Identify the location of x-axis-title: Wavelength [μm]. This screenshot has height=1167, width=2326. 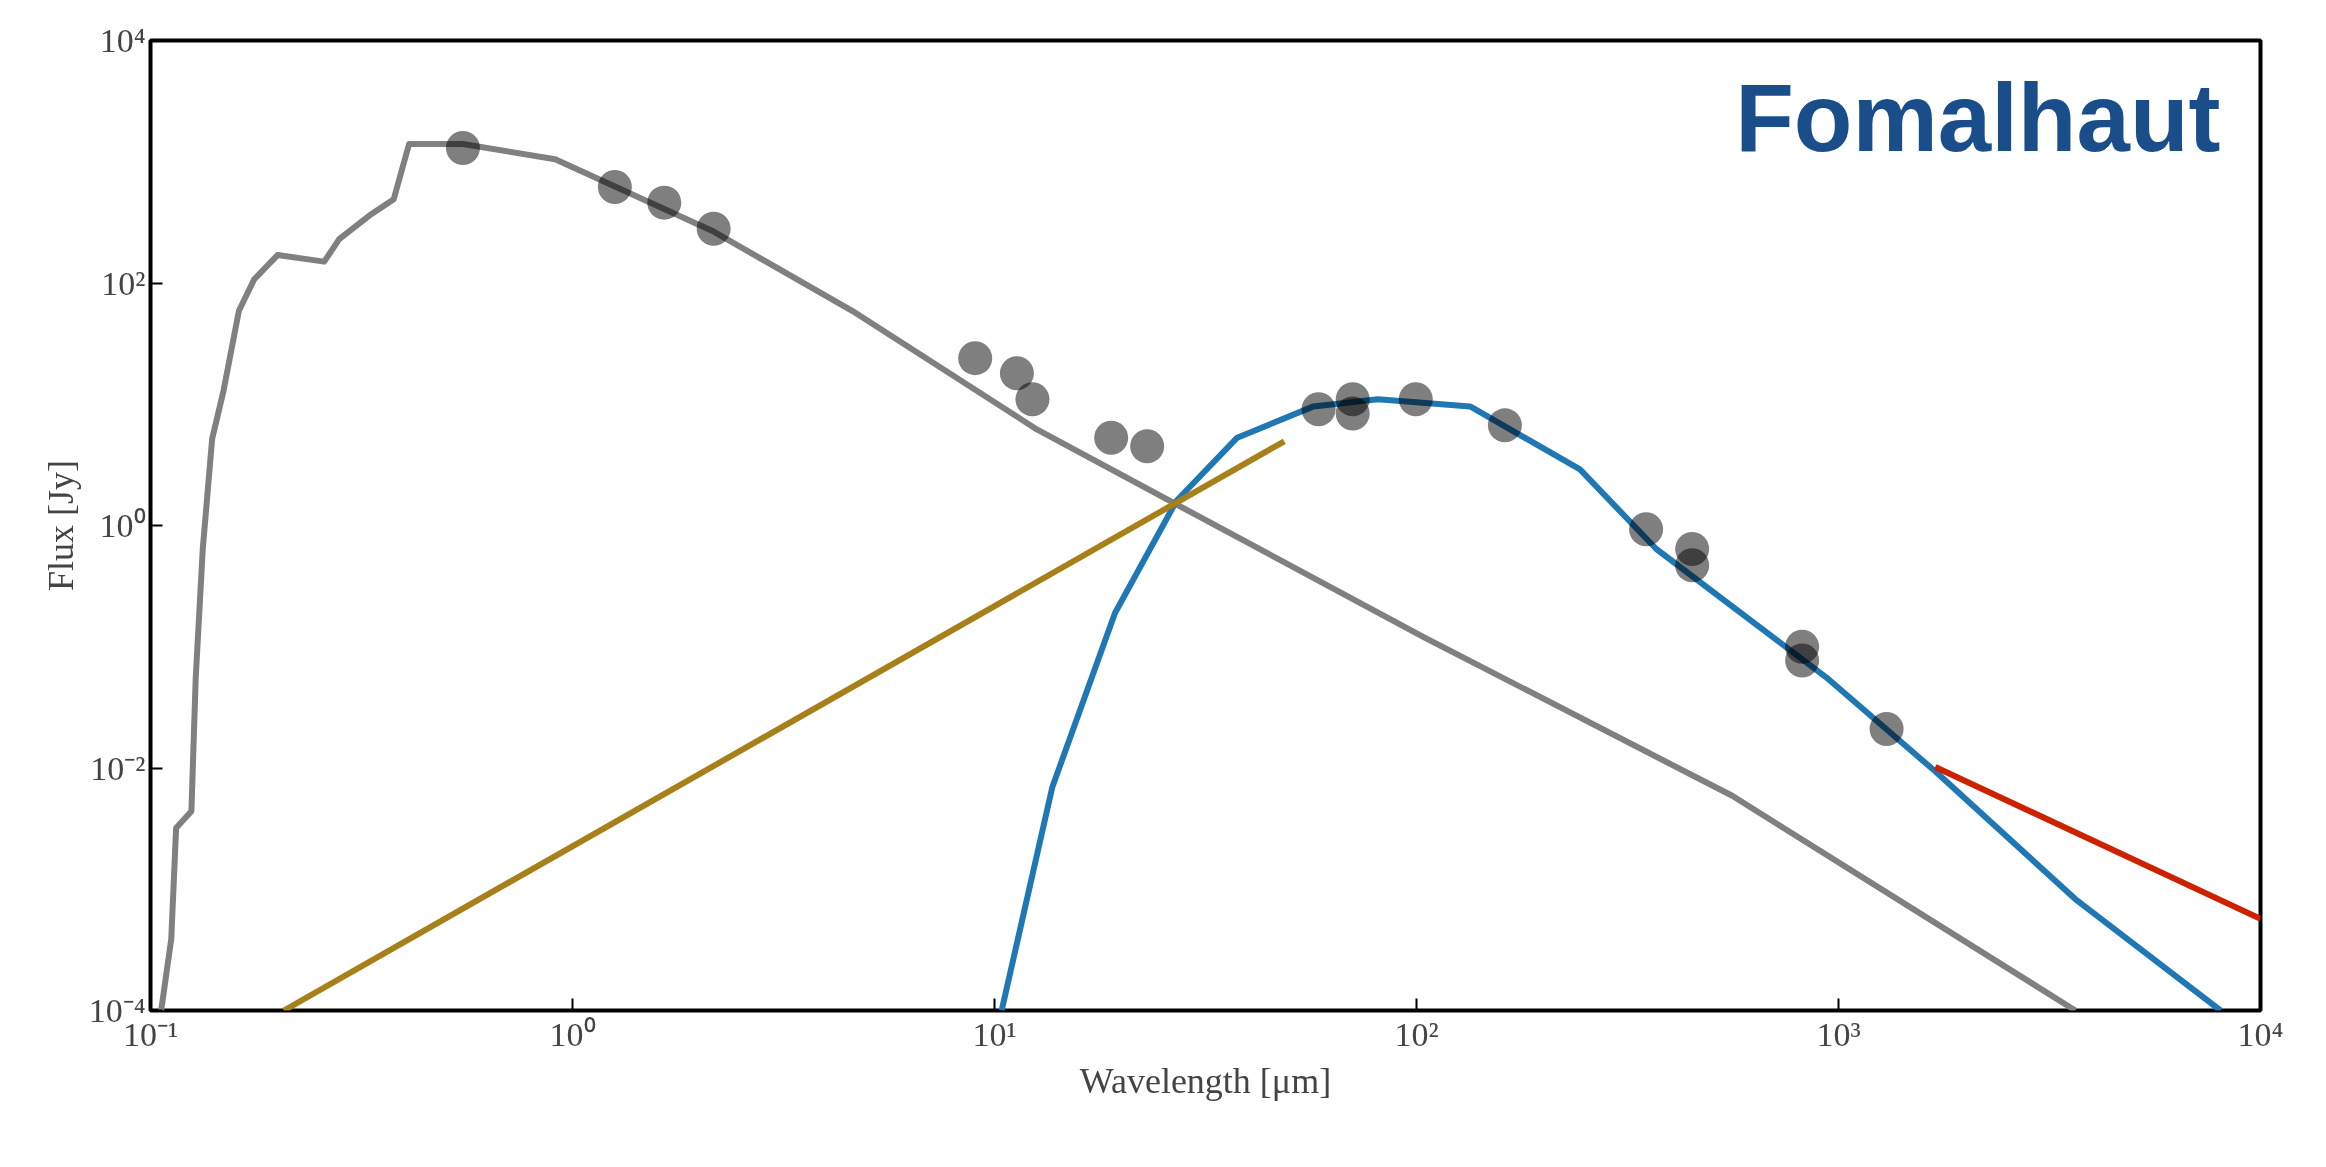
(1205, 1080).